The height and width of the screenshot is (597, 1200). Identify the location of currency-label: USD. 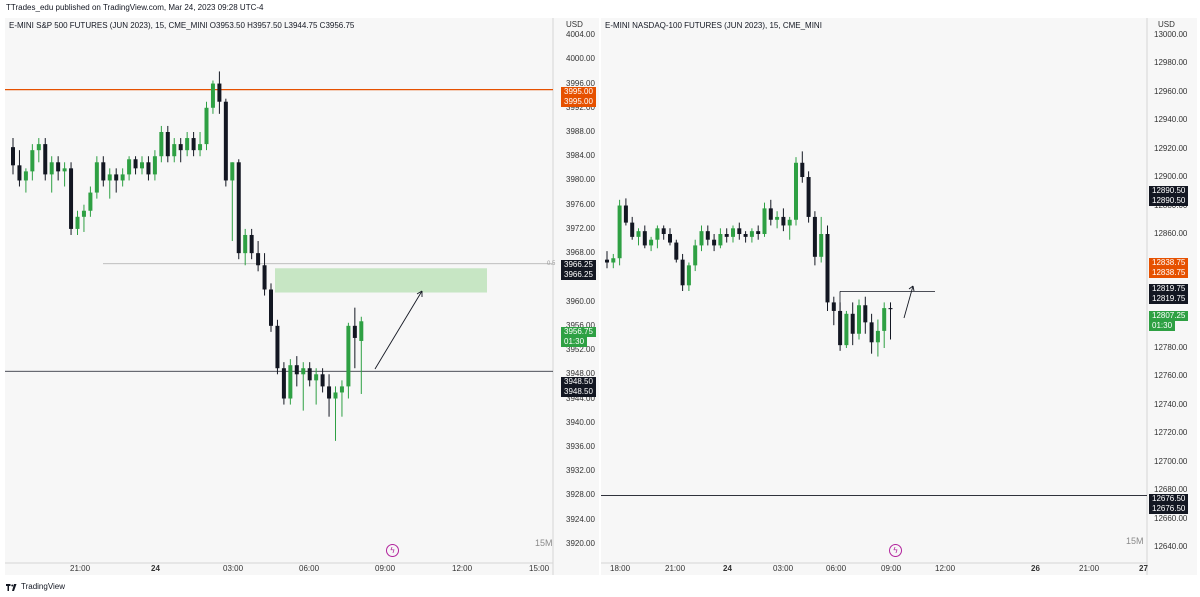
(574, 24).